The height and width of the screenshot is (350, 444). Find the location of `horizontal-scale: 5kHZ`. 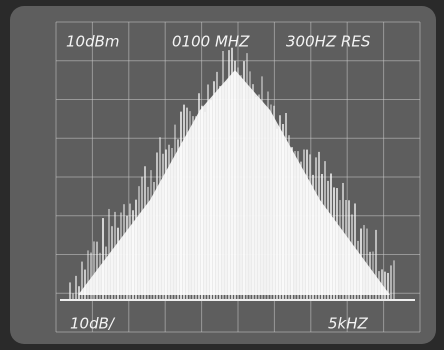

horizontal-scale: 5kHZ is located at coordinates (348, 324).